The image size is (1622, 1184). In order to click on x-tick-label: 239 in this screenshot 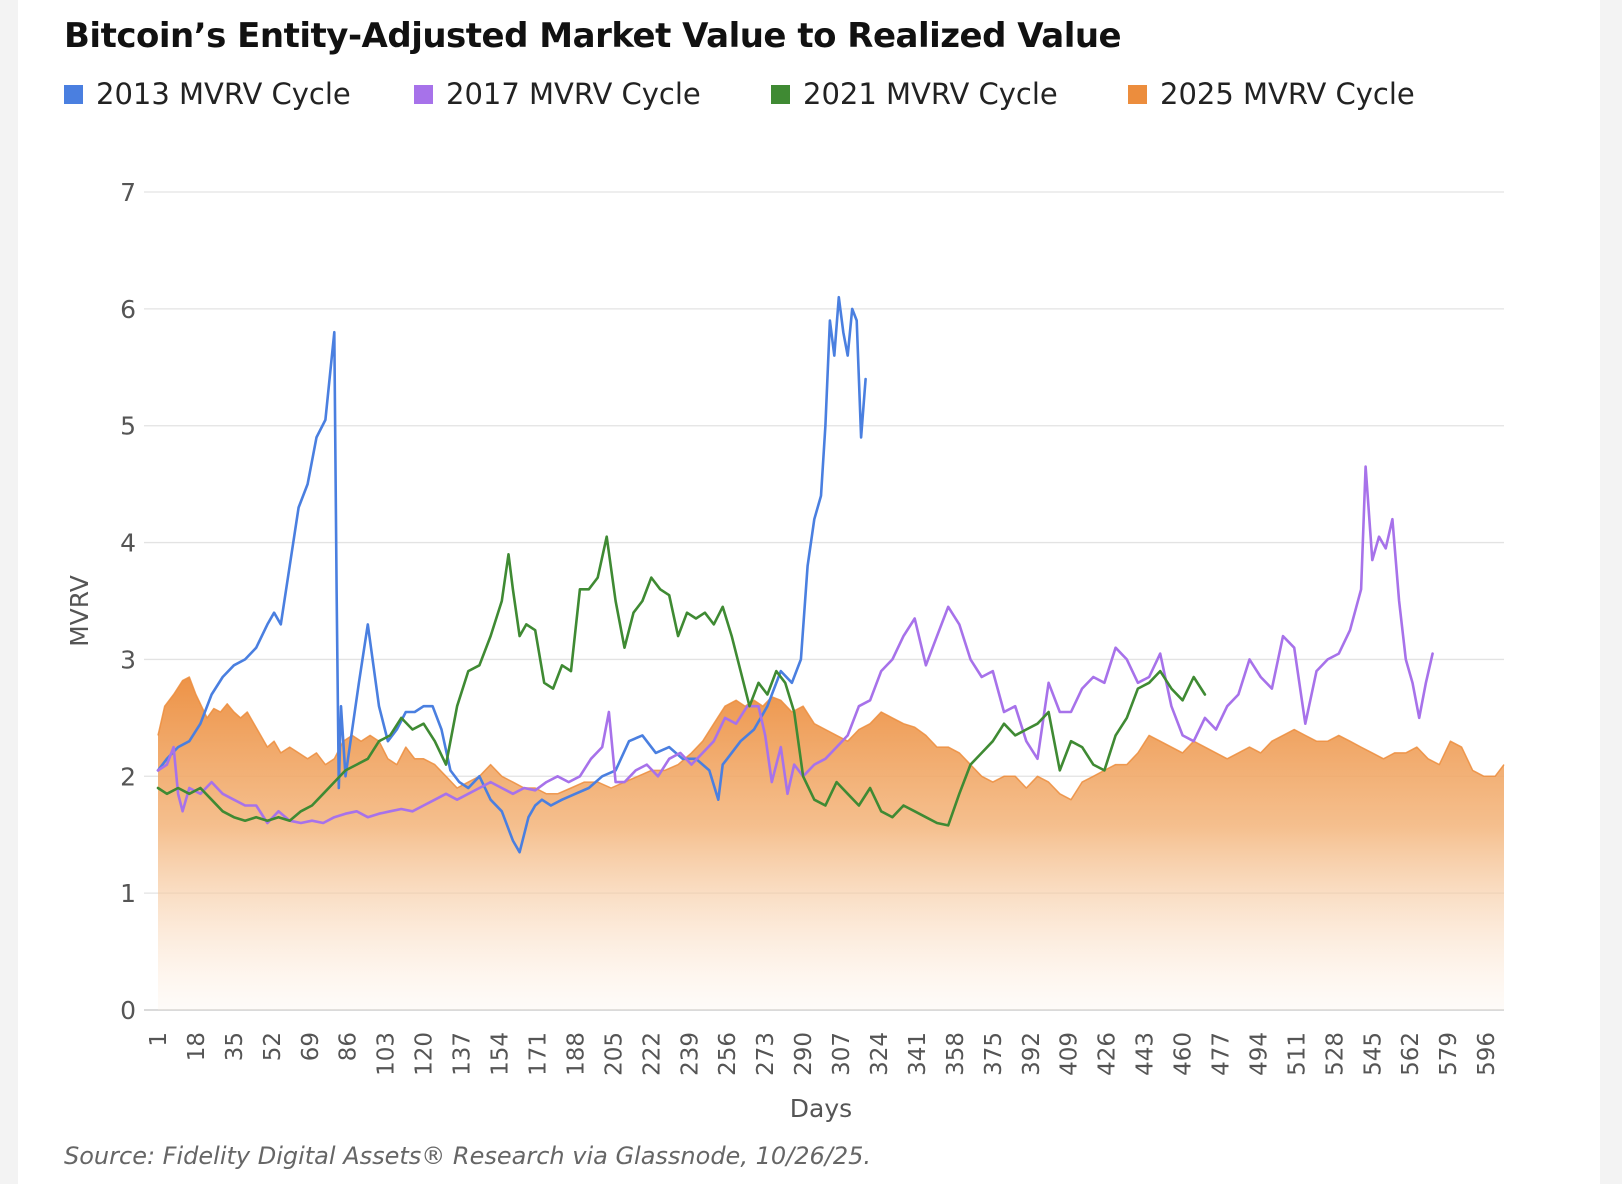, I will do `click(690, 1054)`.